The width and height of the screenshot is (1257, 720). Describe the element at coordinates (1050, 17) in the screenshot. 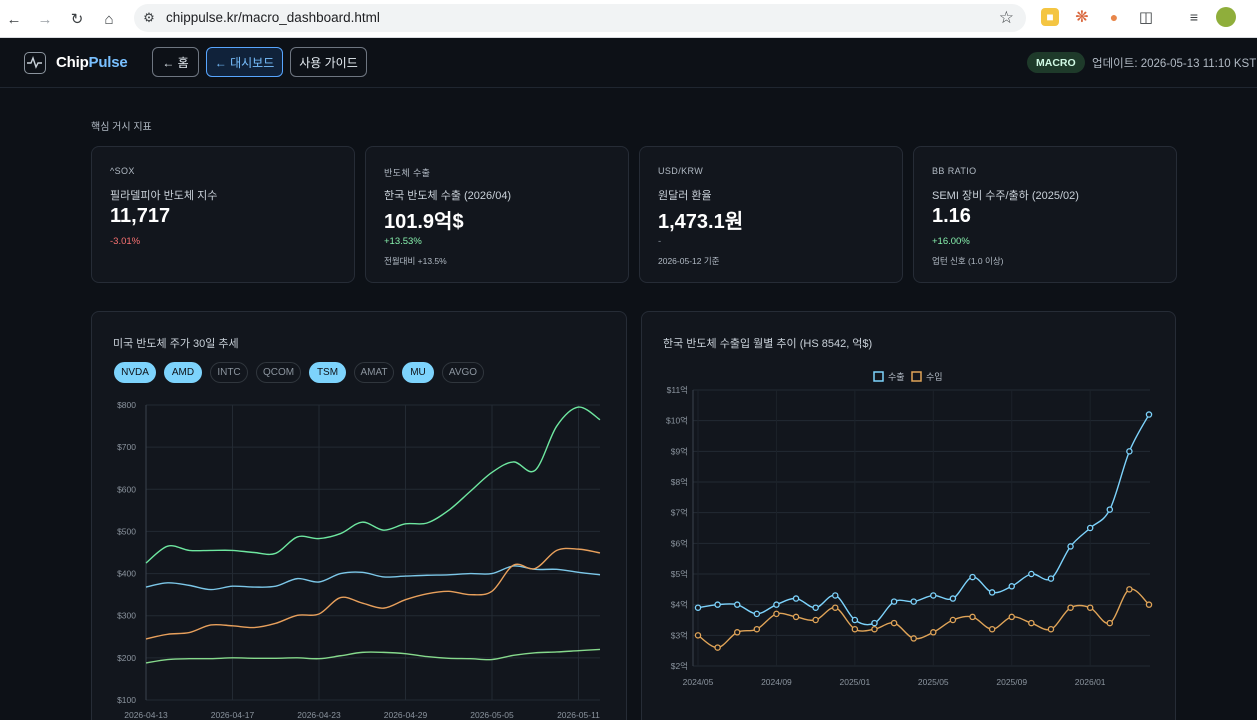

I see `extension-note-icon: ■` at that location.